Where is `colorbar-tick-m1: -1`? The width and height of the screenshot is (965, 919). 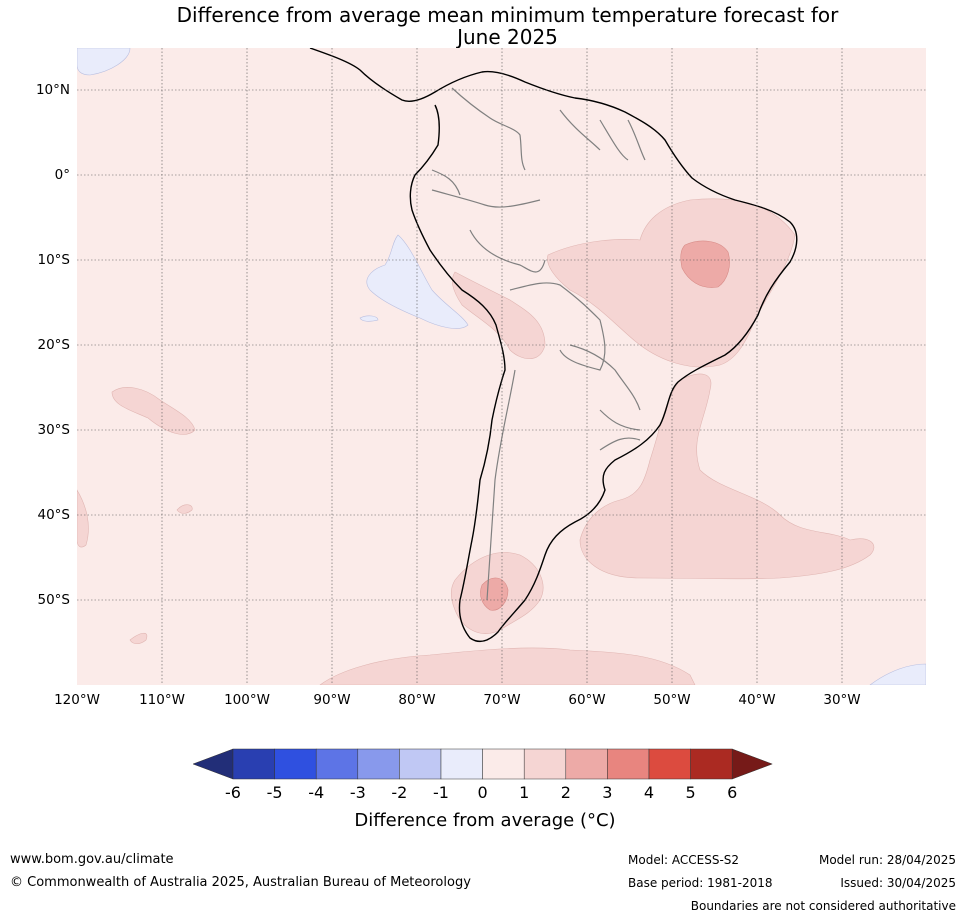 colorbar-tick-m1: -1 is located at coordinates (441, 792).